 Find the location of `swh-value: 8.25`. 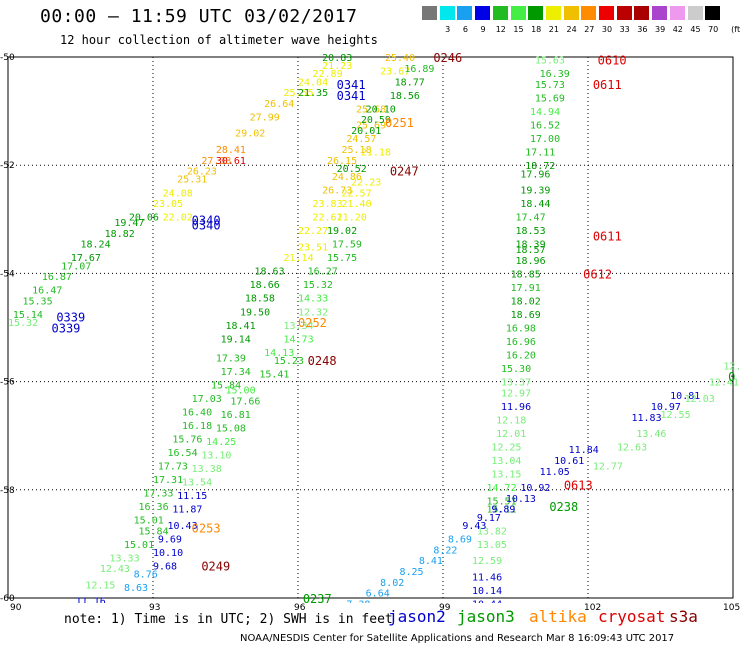

swh-value: 8.25 is located at coordinates (412, 572).